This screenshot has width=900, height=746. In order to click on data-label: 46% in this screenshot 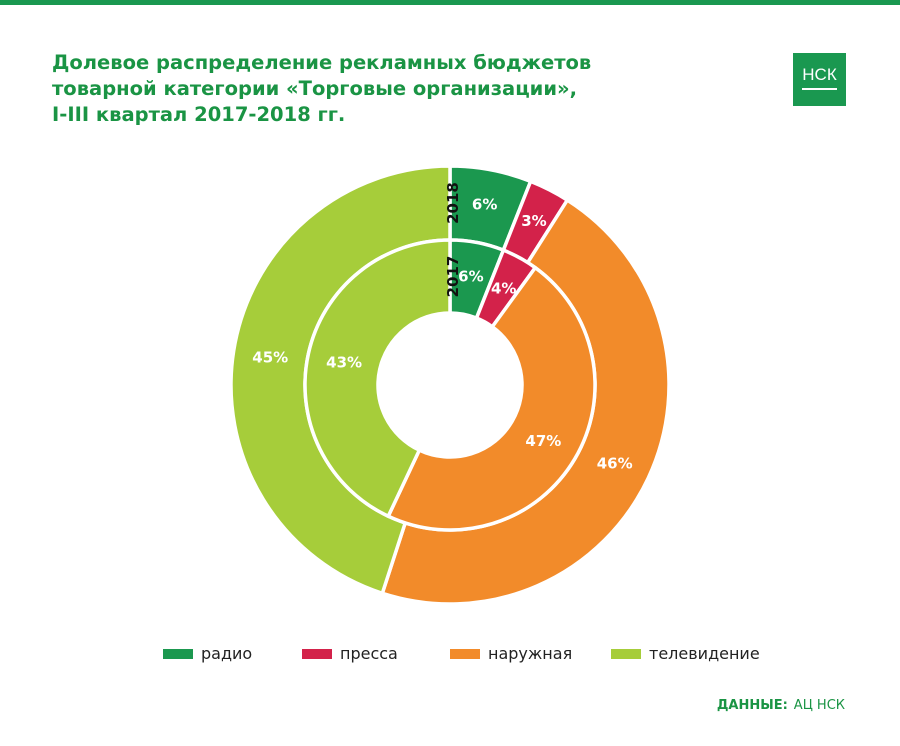, I will do `click(615, 463)`.